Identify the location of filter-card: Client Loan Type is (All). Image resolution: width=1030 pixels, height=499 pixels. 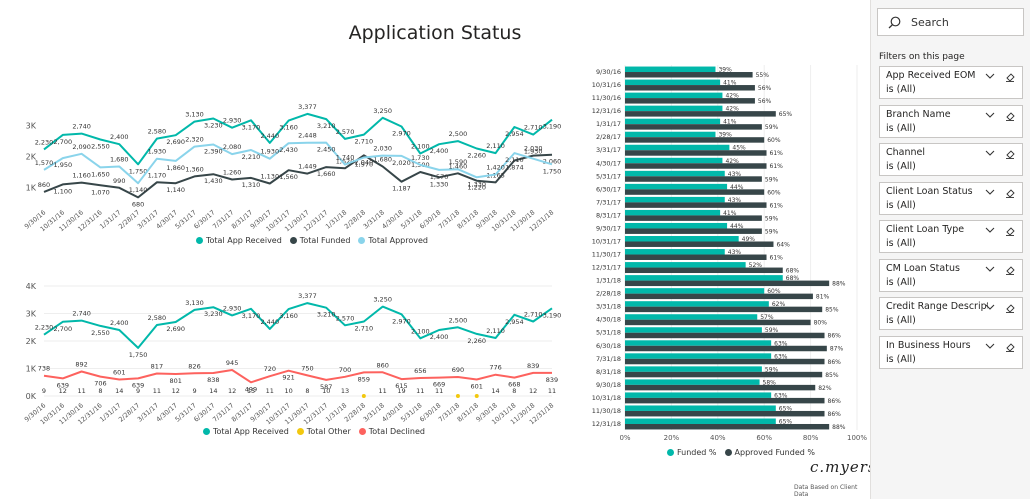
(951, 236).